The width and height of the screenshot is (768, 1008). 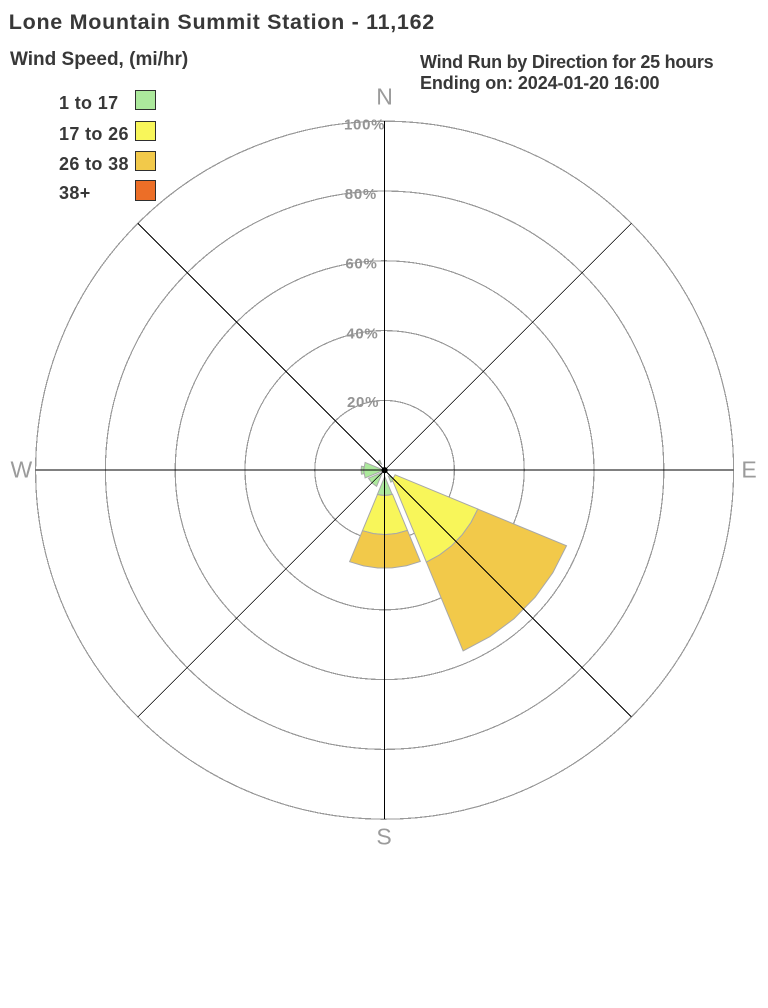 What do you see at coordinates (361, 264) in the screenshot?
I see `svg-text: 60%` at bounding box center [361, 264].